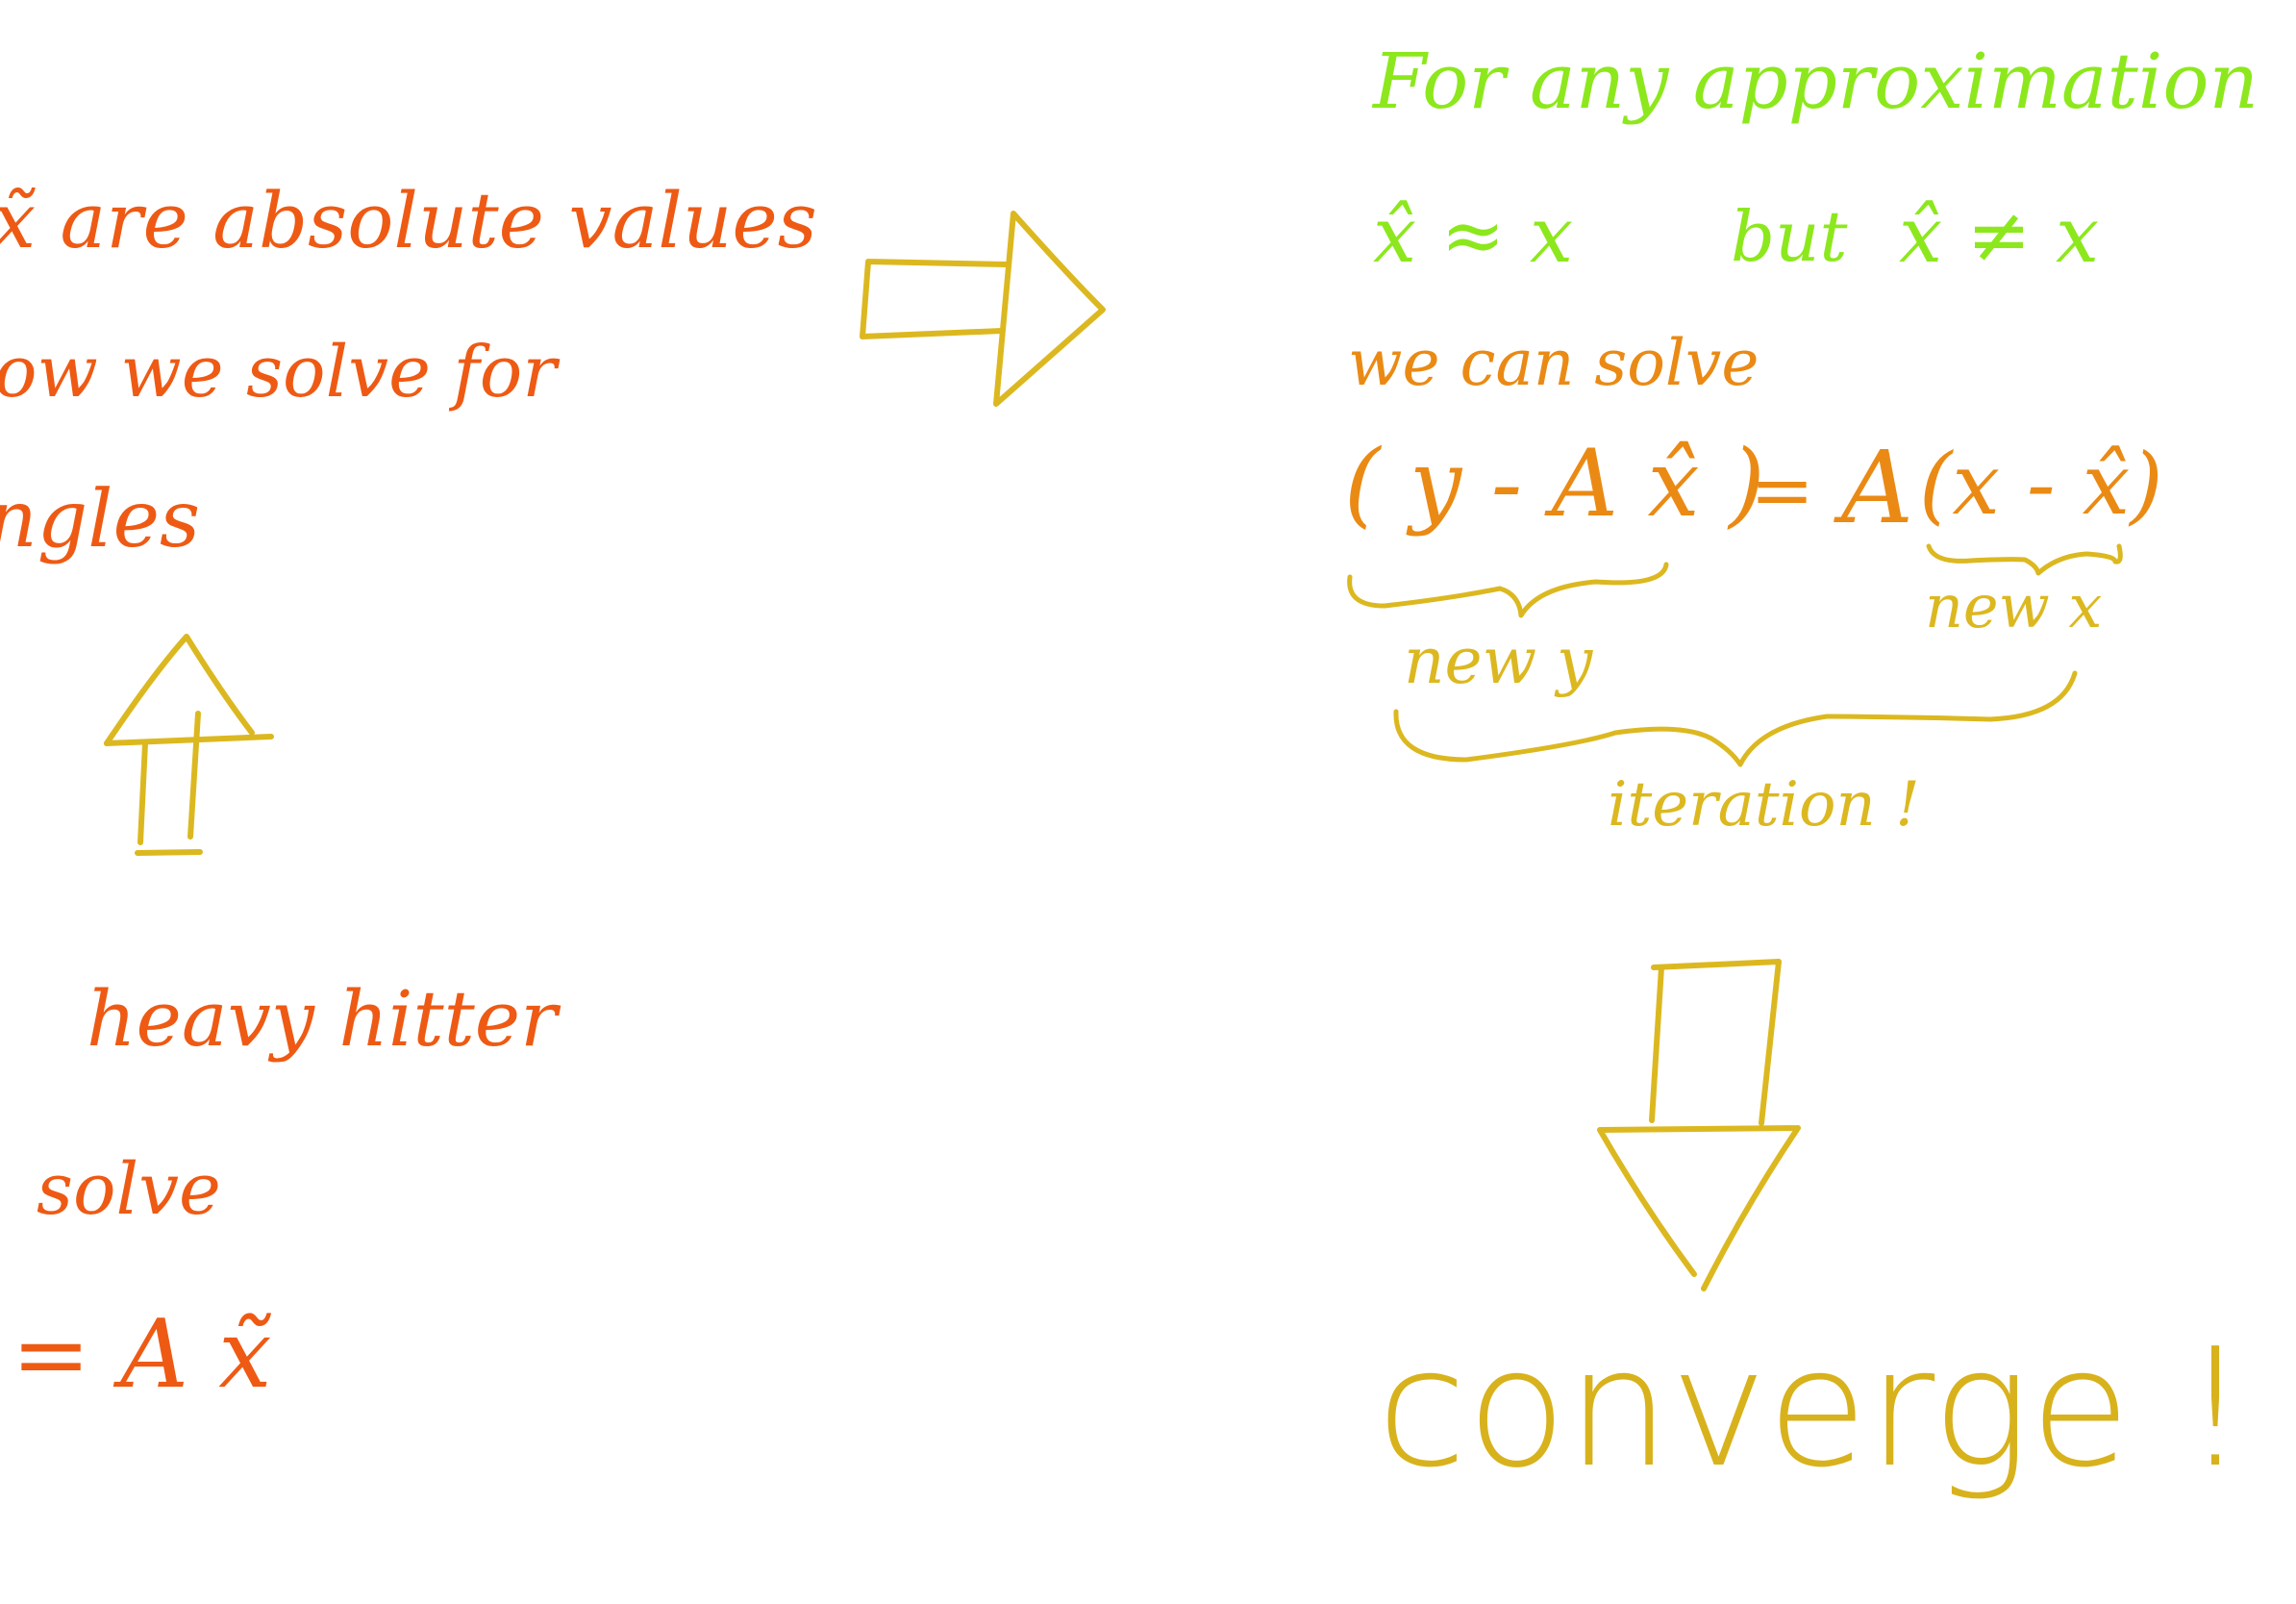  Describe the element at coordinates (2041, 484) in the screenshot. I see `equation-right-side: (x - x̂)` at that location.